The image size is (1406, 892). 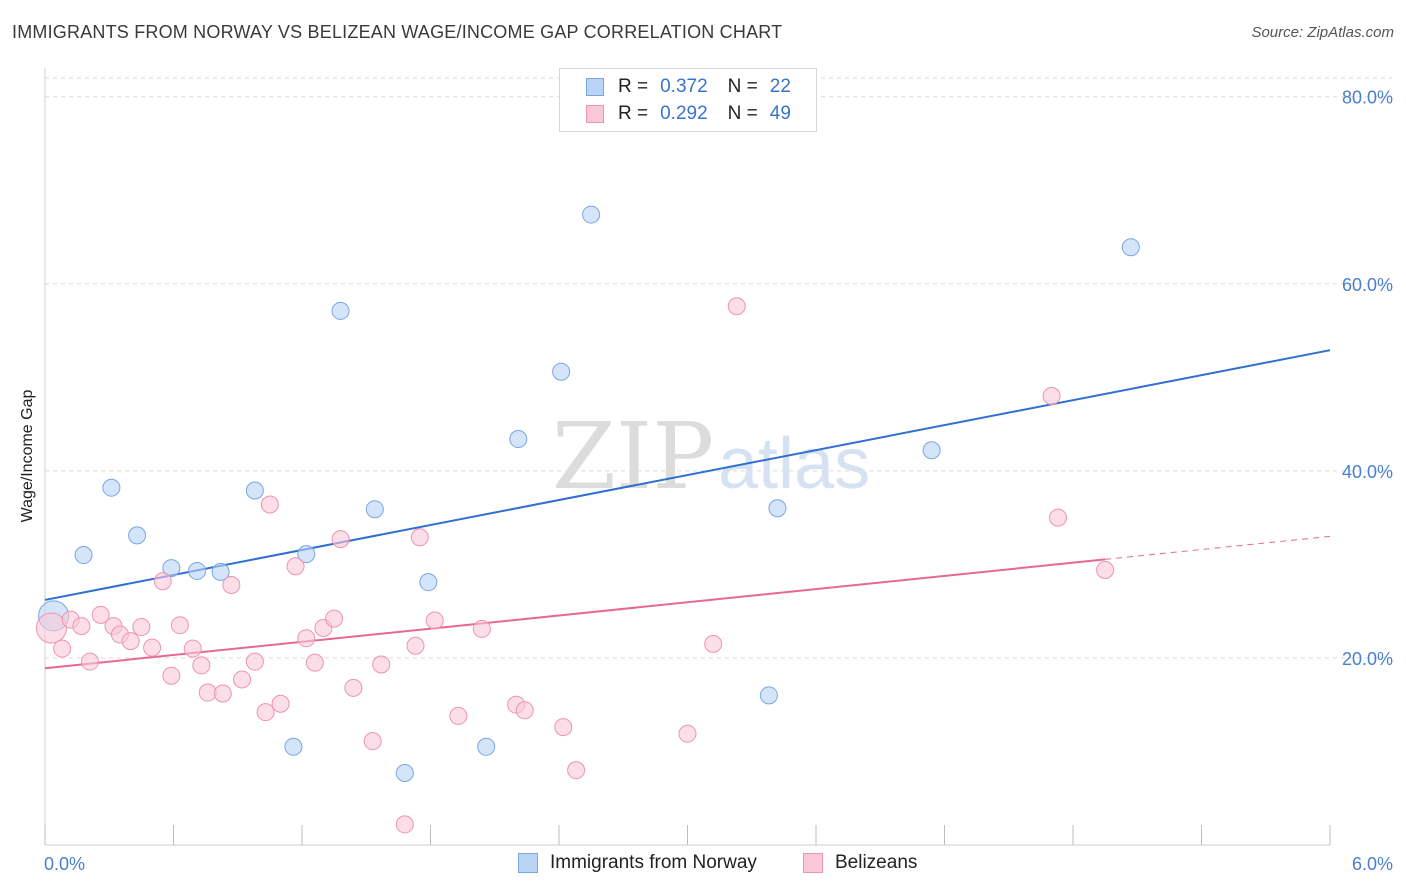 I want to click on watermark: ZIP atlas, so click(x=711, y=456).